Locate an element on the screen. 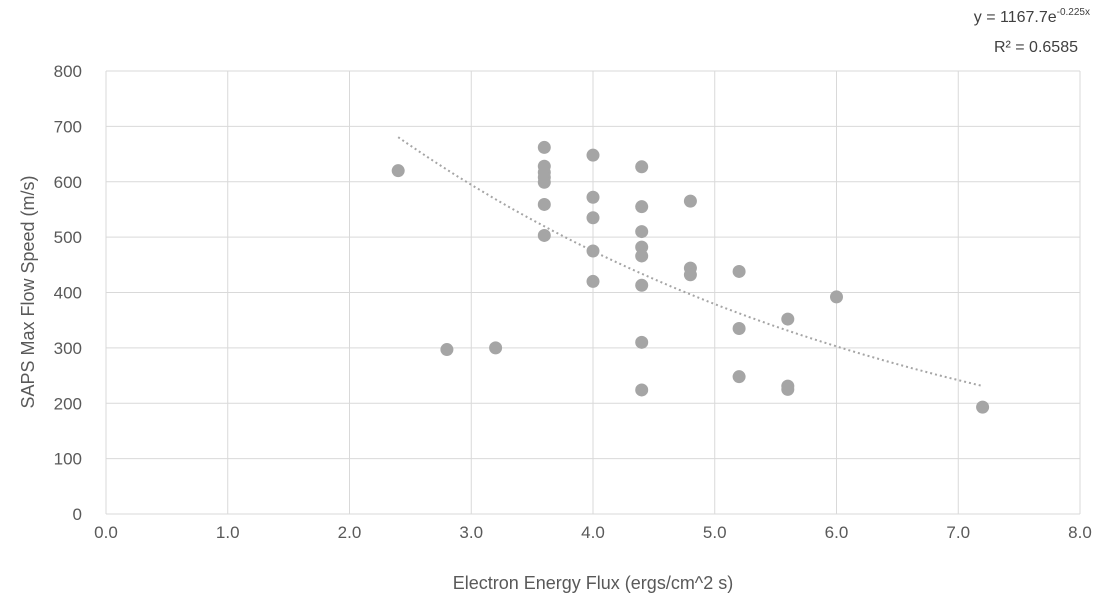  x-tick-label: 5.0 is located at coordinates (715, 532).